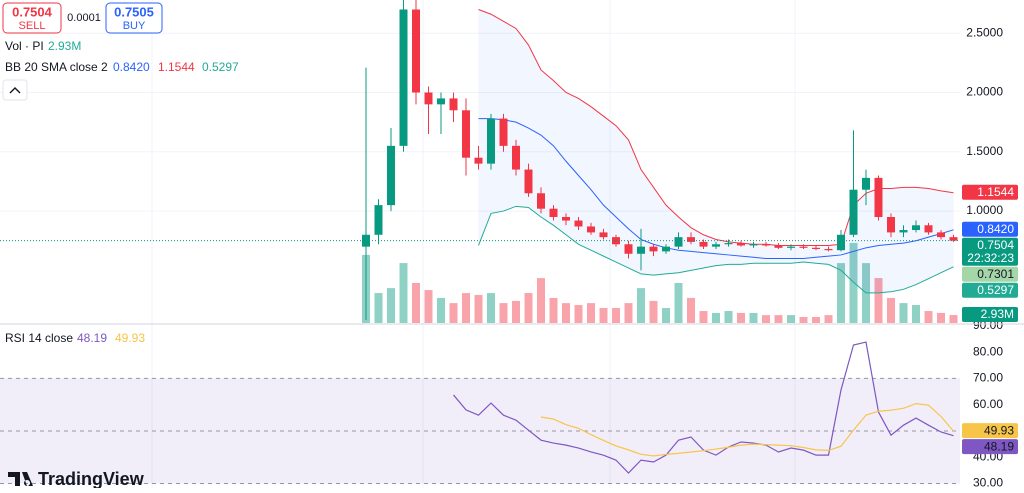 The width and height of the screenshot is (1024, 493). What do you see at coordinates (24, 46) in the screenshot?
I see `volume-legend: Vol · PI` at bounding box center [24, 46].